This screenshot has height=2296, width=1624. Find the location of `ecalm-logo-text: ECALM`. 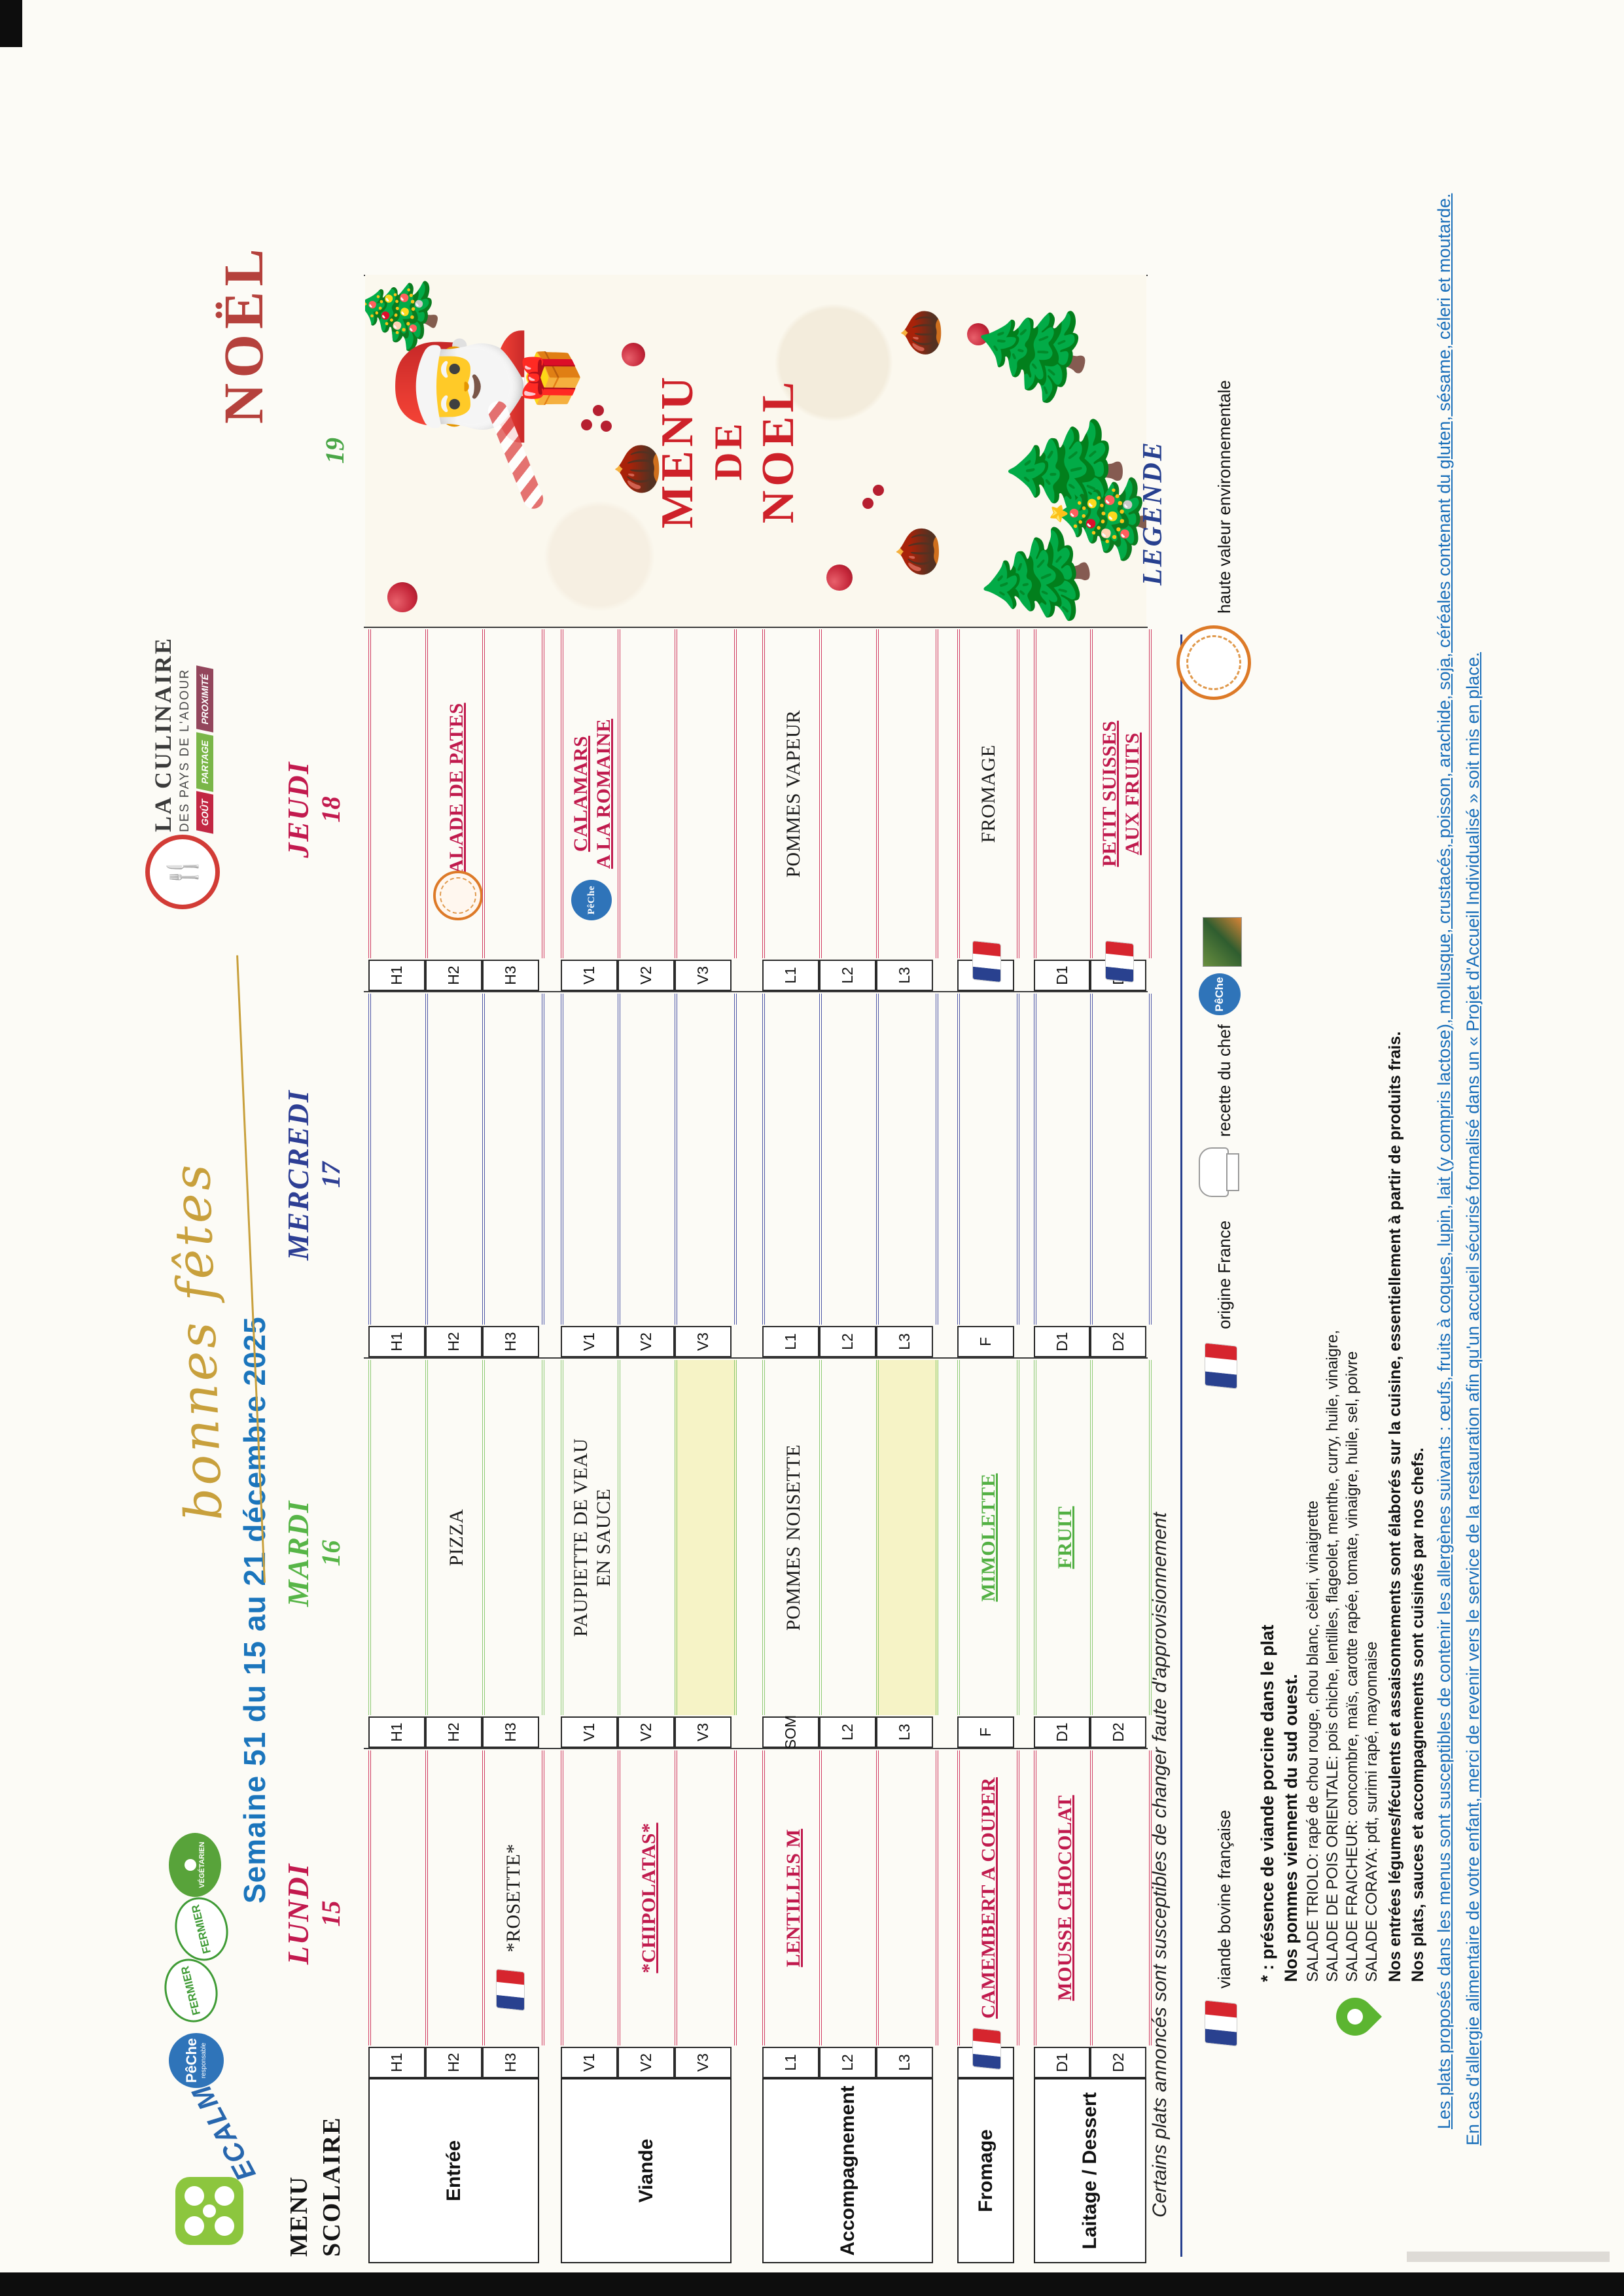

ecalm-logo-text: ECALM is located at coordinates (223, 2132).